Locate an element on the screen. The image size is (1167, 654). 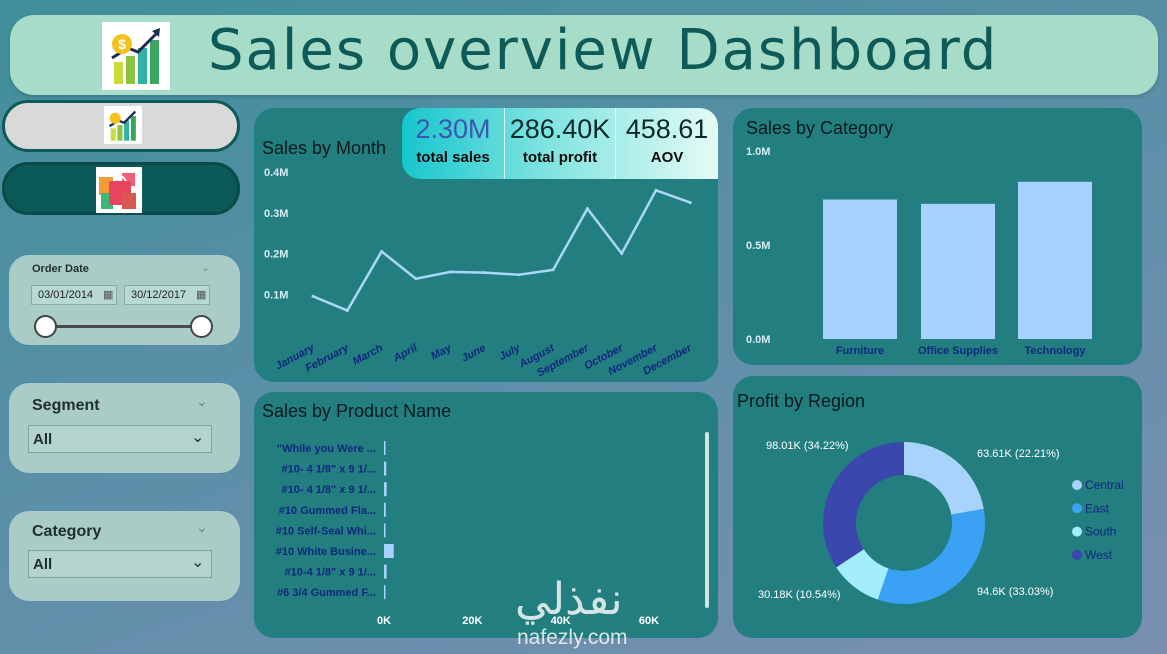
date-range-track is located at coordinates (124, 326).